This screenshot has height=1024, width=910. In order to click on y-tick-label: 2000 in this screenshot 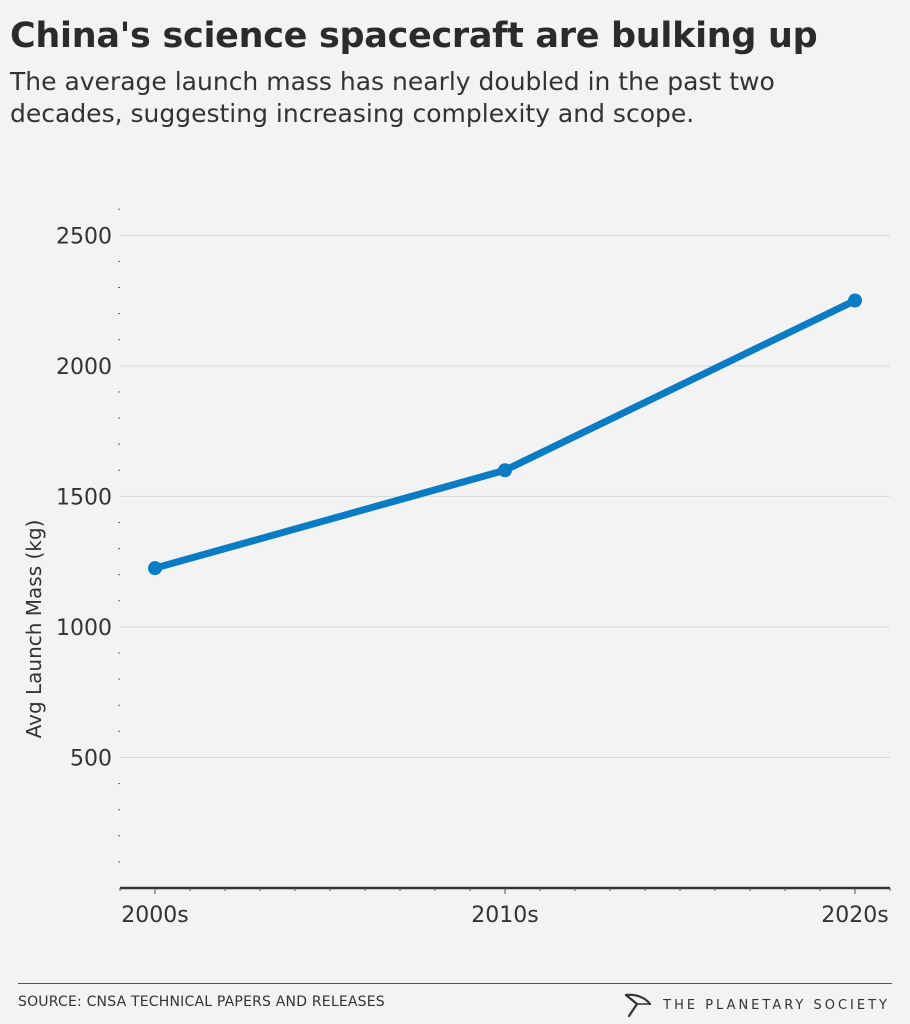, I will do `click(84, 367)`.